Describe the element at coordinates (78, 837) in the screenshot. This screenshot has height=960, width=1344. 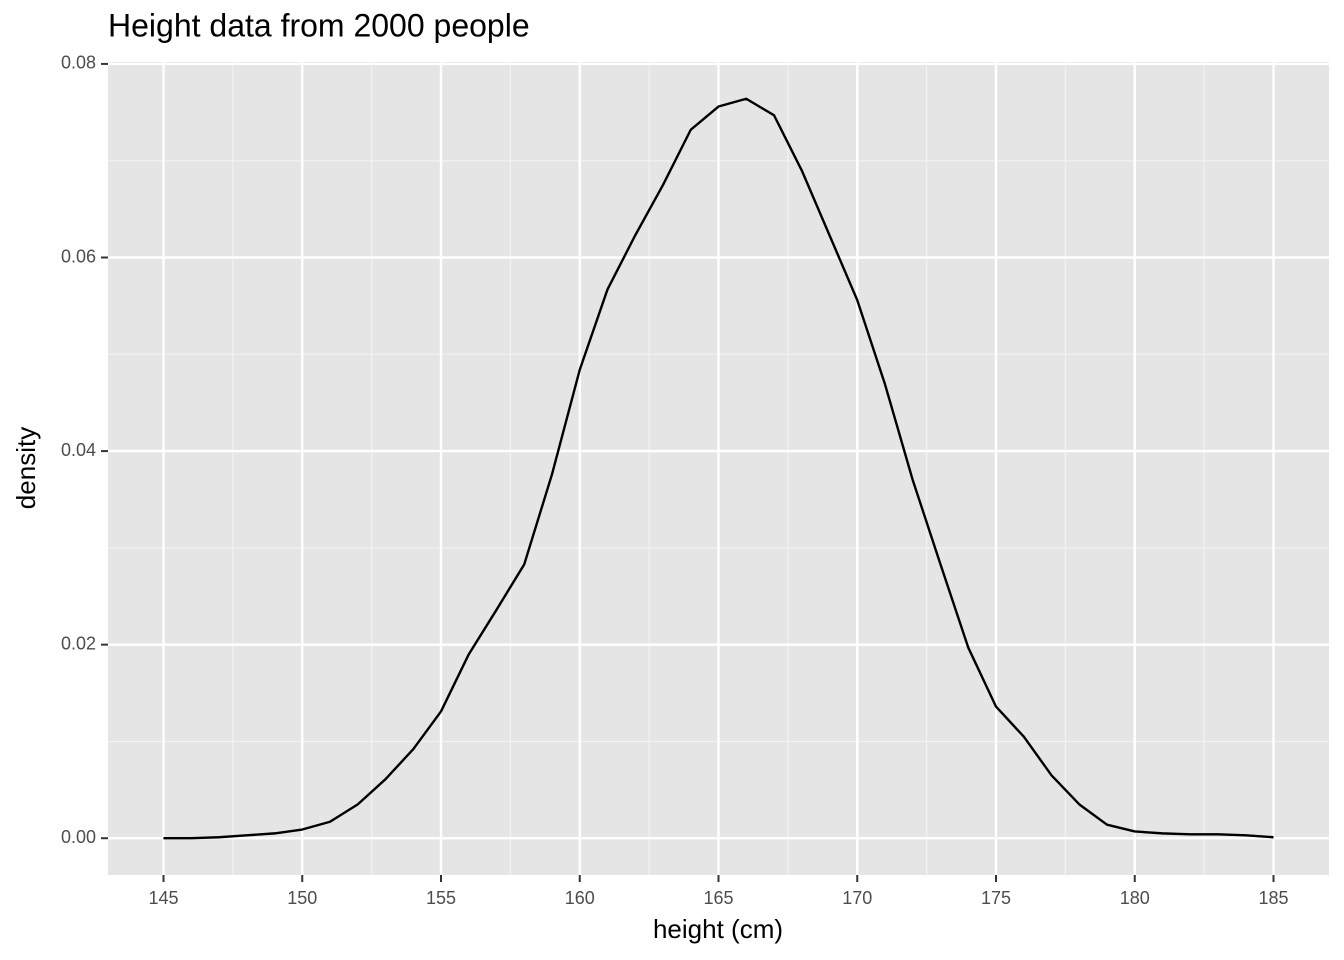
I see `y-tick-label: 0.00` at that location.